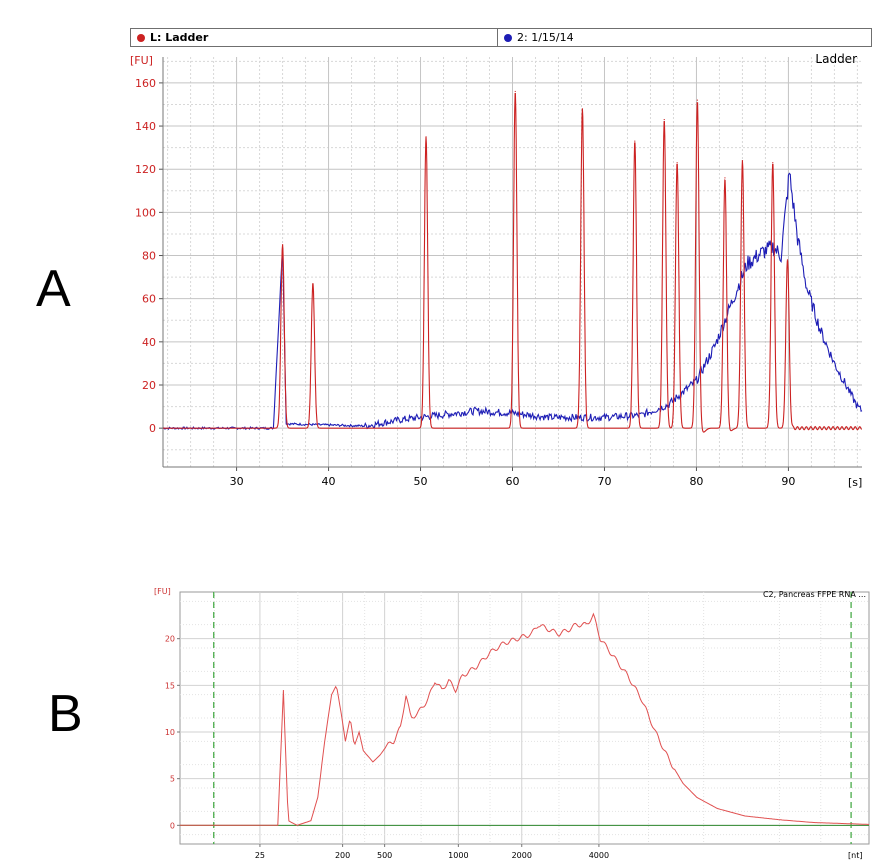  What do you see at coordinates (149, 342) in the screenshot?
I see `y-tick-label: 40` at bounding box center [149, 342].